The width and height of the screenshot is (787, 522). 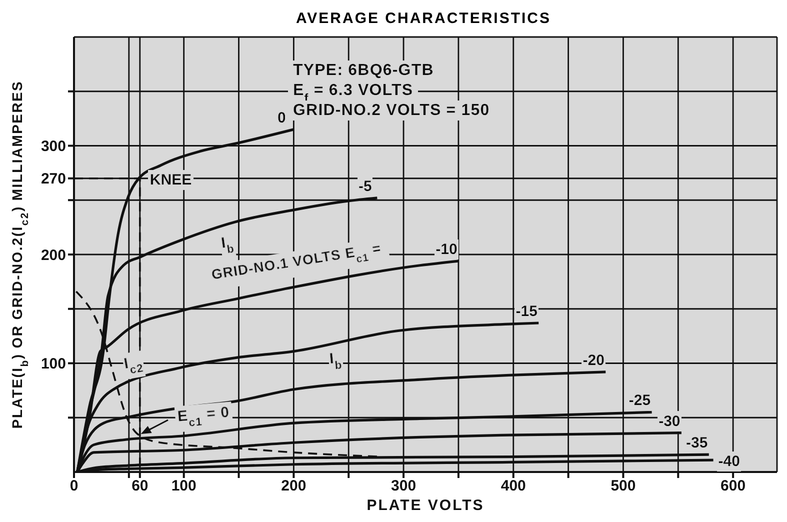 What do you see at coordinates (183, 486) in the screenshot?
I see `x-tick-label: 100` at bounding box center [183, 486].